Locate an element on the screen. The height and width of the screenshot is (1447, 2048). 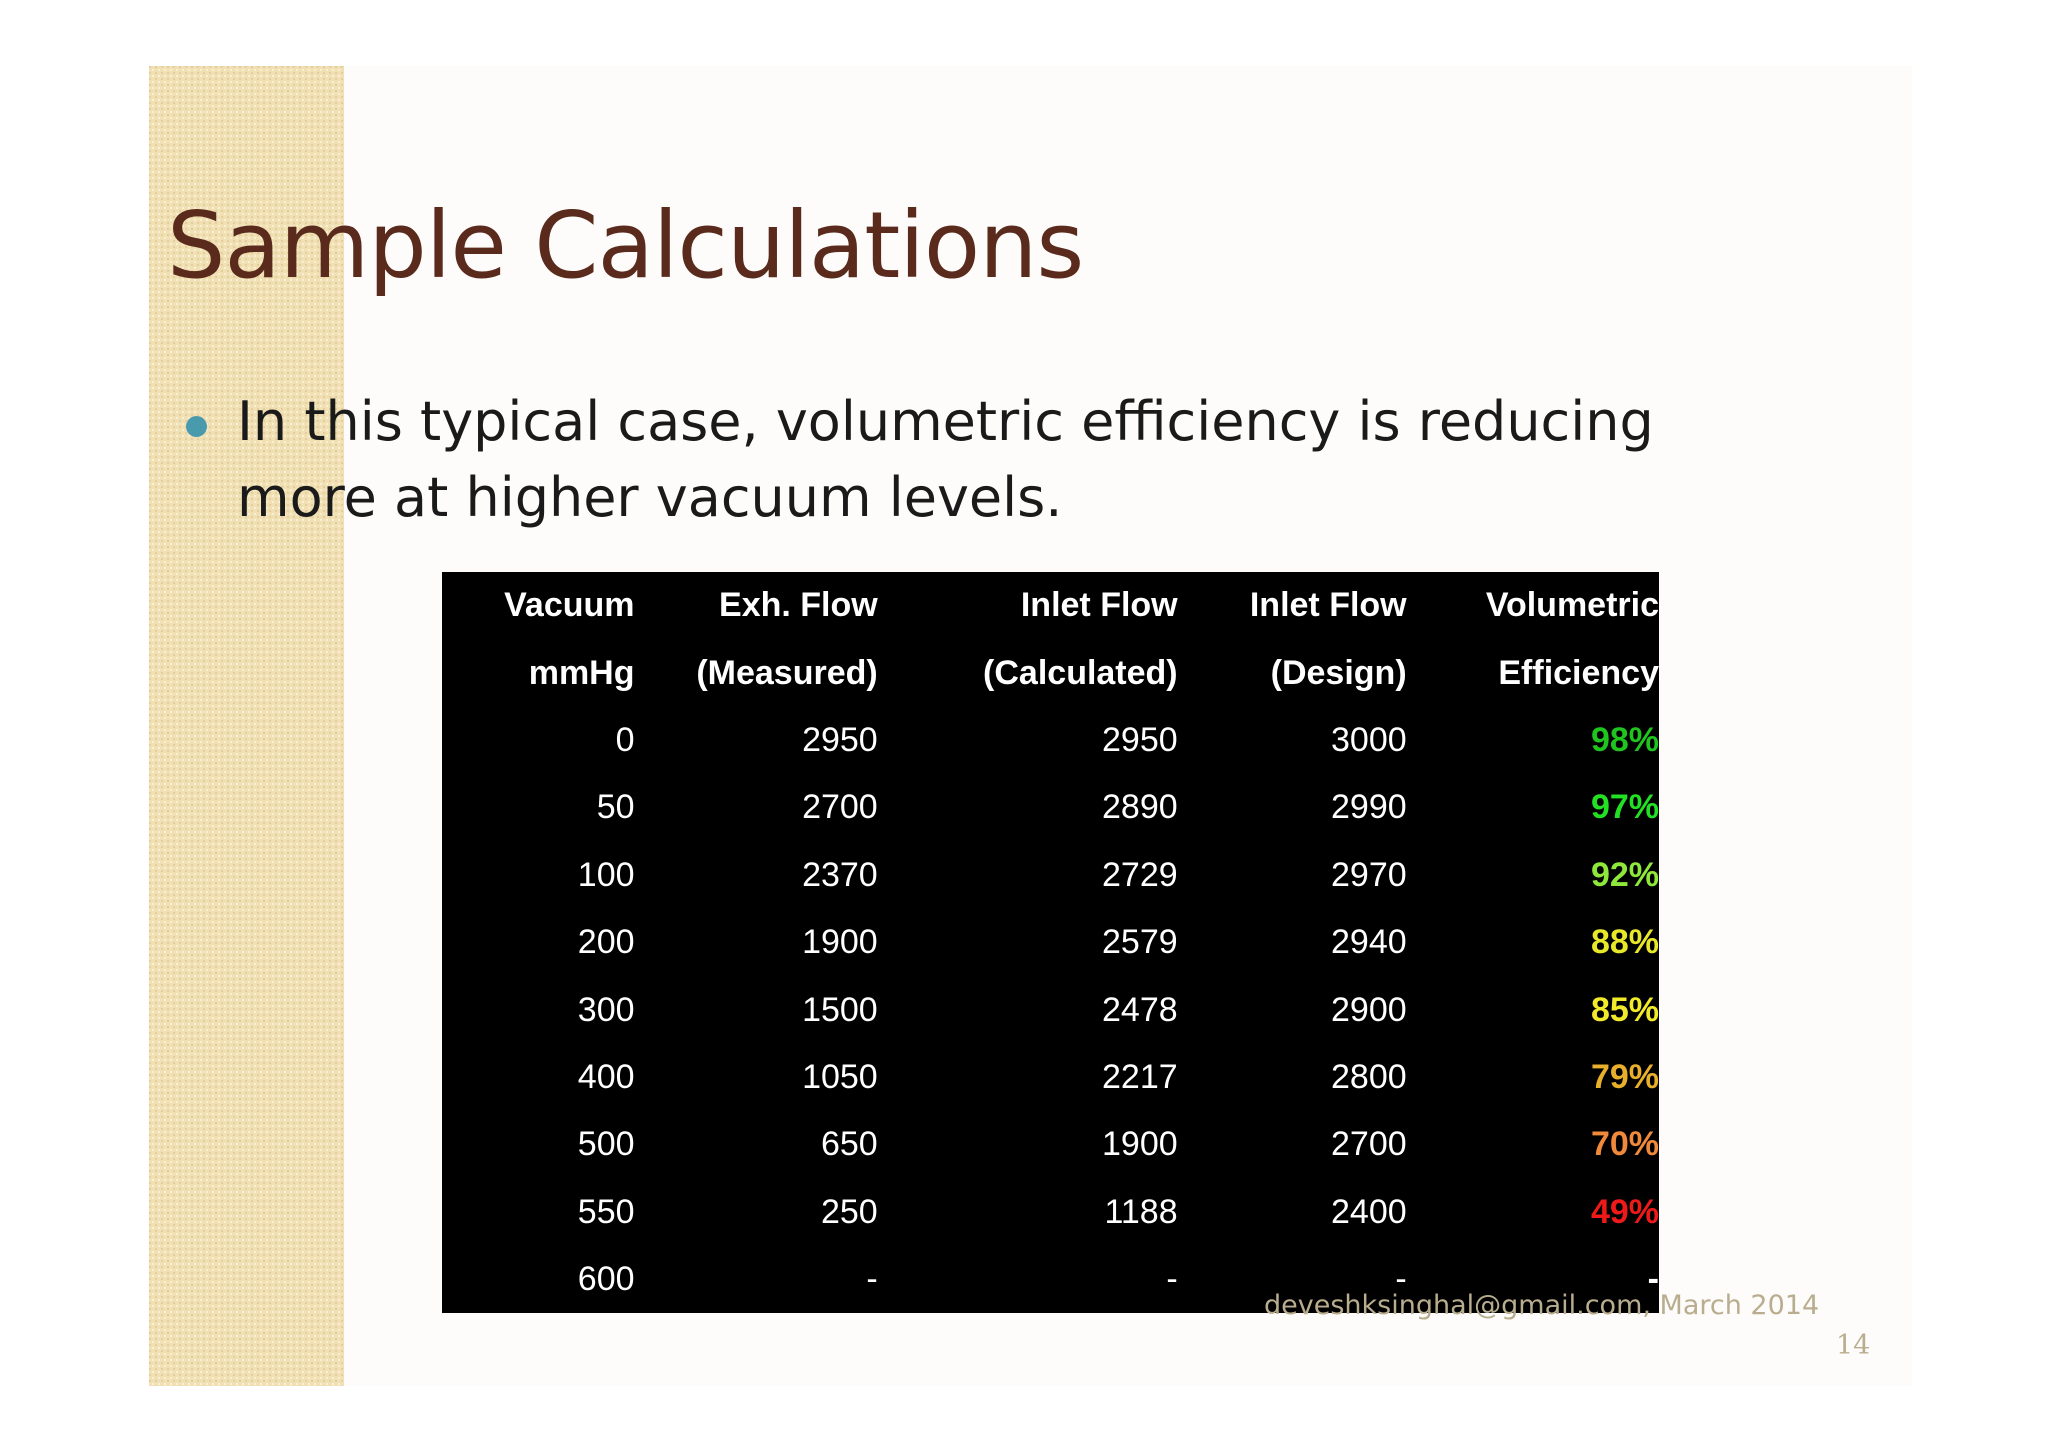
efficiency-cell: 88% is located at coordinates (1624, 942).